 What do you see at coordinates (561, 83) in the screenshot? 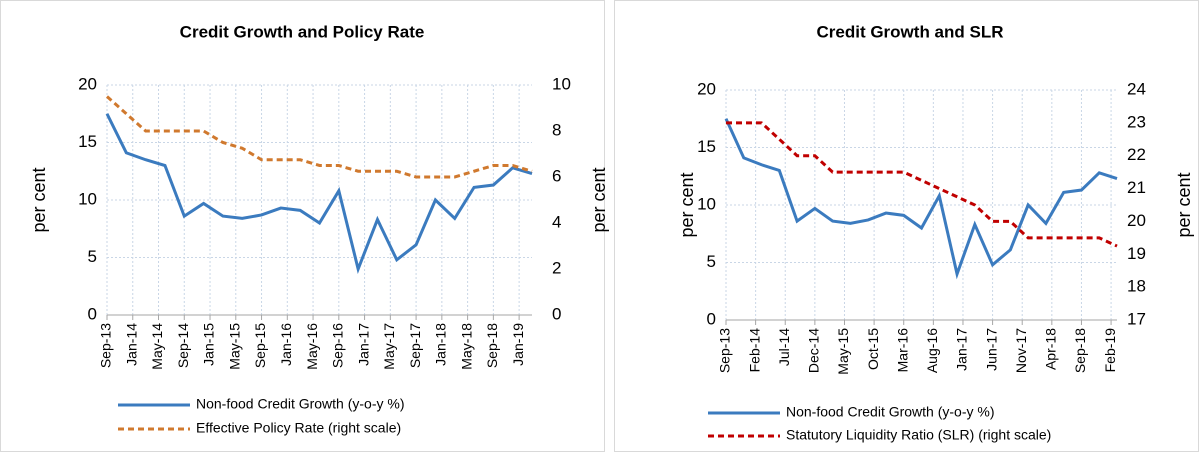
I see `y2-tick-label: 10` at bounding box center [561, 83].